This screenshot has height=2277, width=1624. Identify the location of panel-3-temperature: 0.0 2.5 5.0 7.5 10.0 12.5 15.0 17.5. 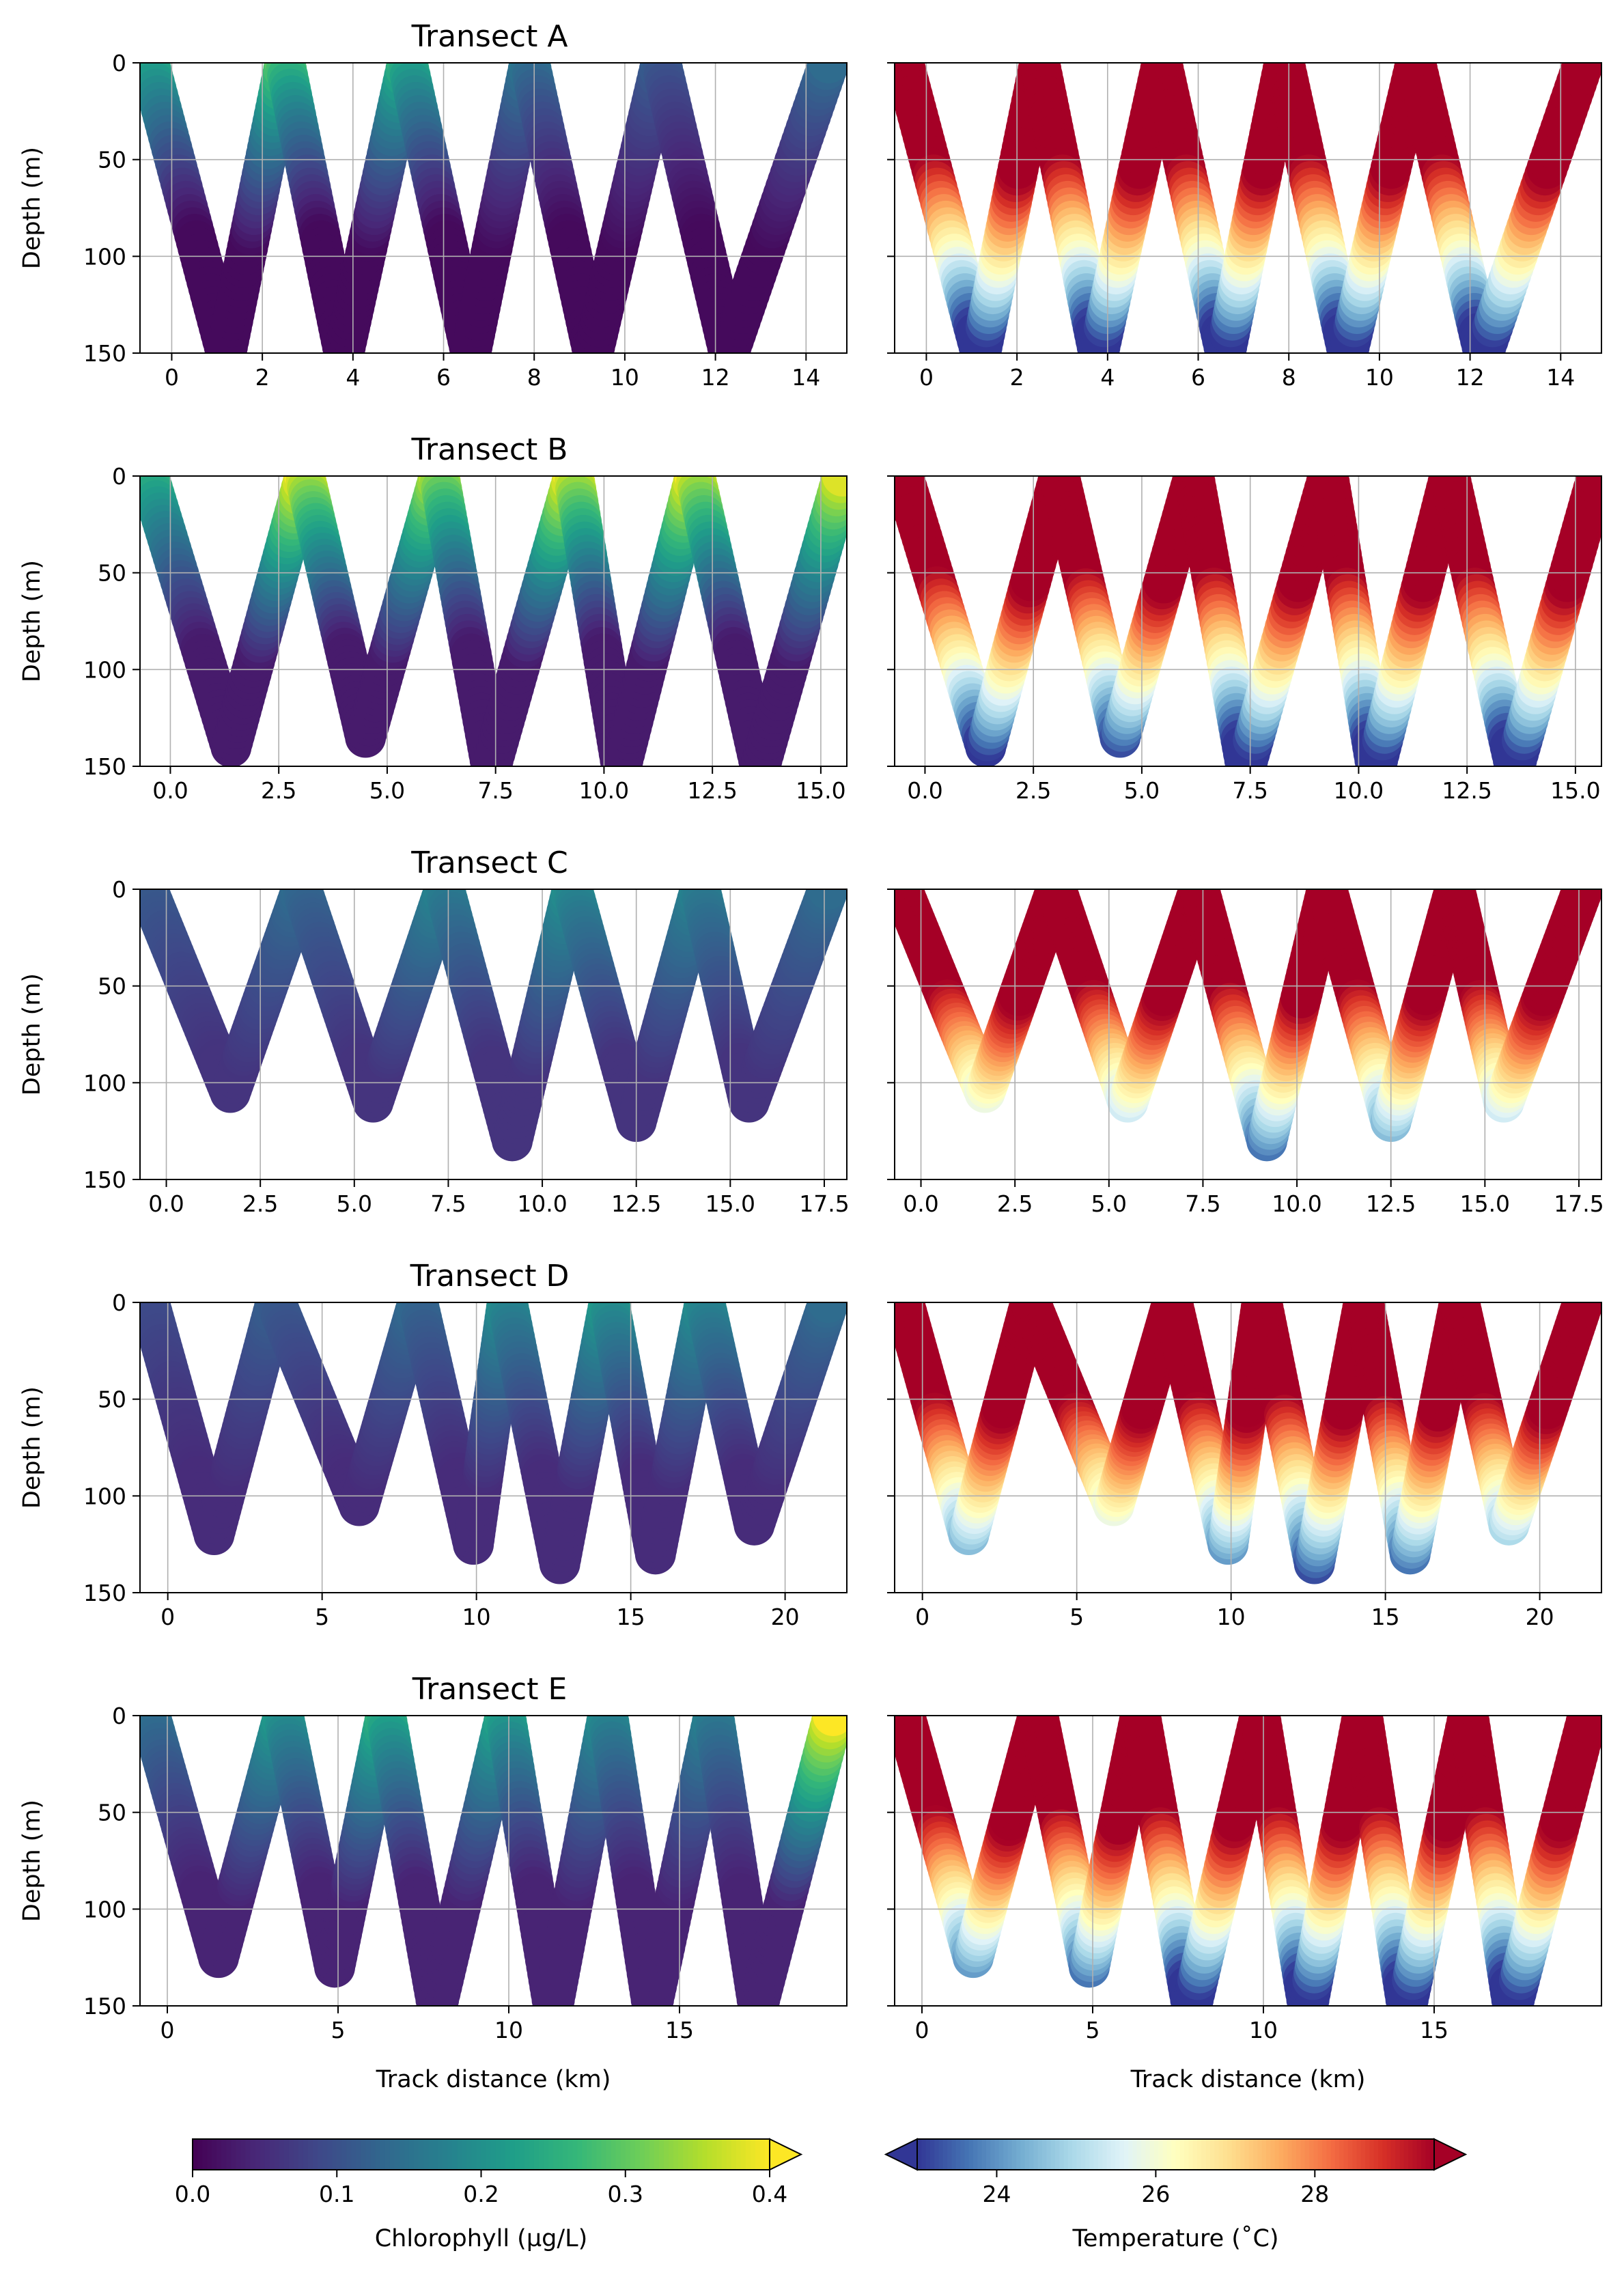
(1245, 1053).